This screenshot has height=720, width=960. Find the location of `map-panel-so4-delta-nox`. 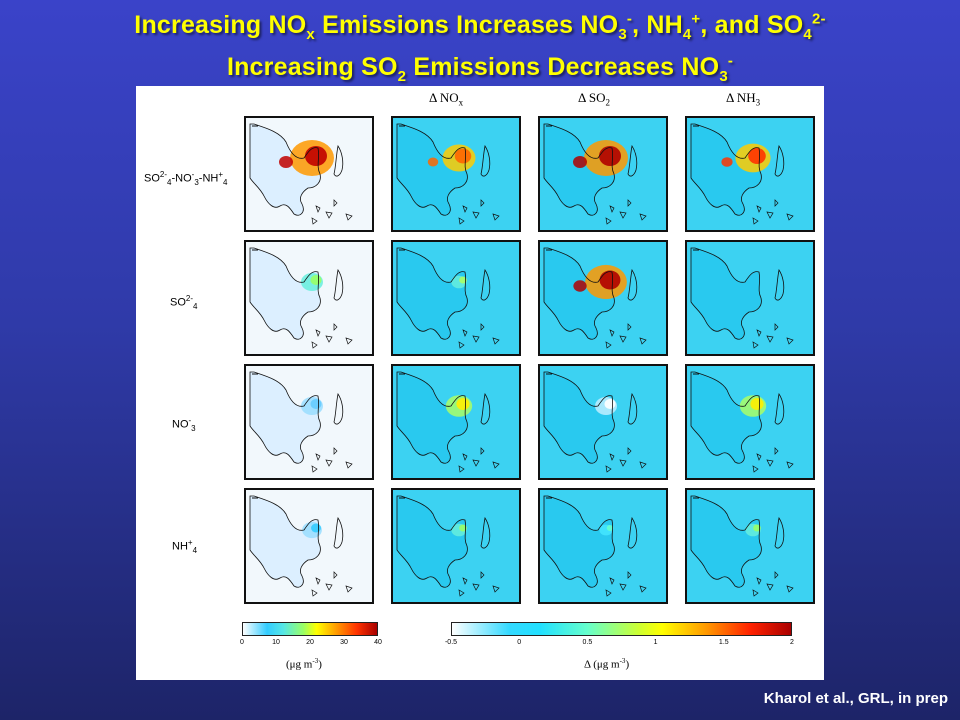

map-panel-so4-delta-nox is located at coordinates (456, 298).